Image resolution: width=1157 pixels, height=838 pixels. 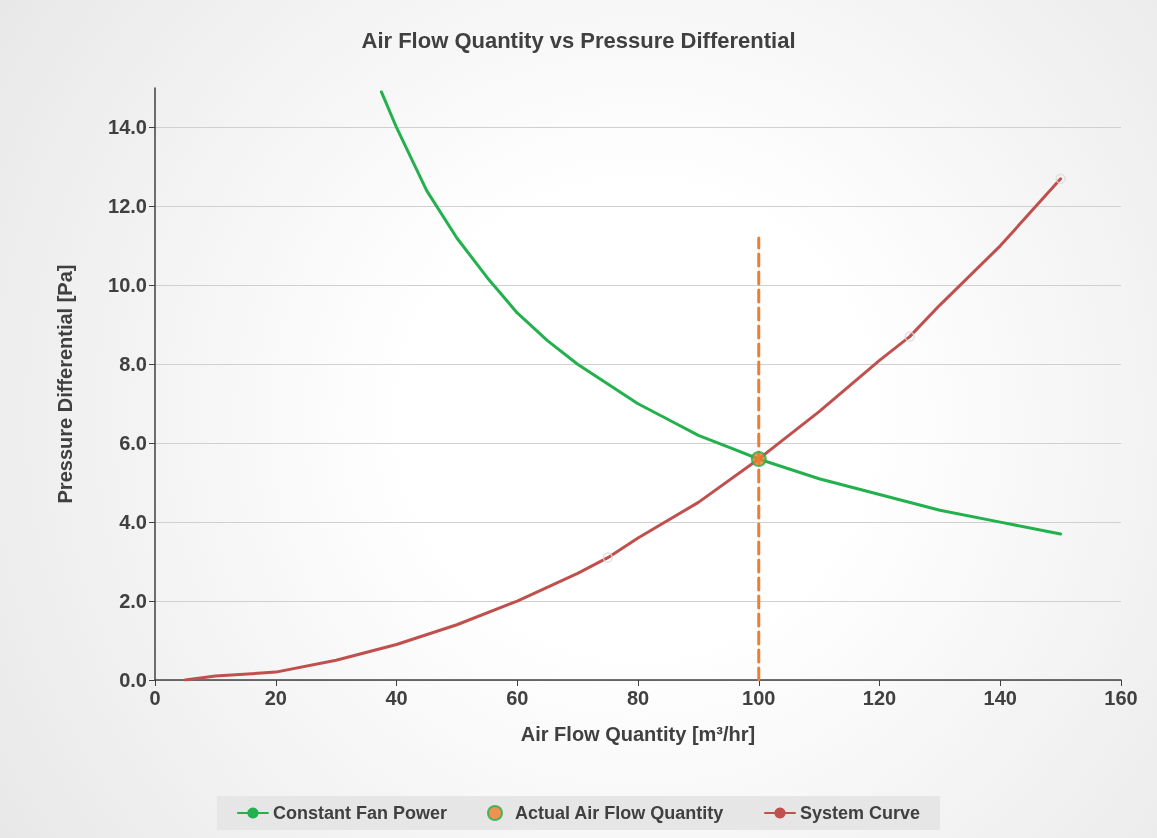 What do you see at coordinates (127, 127) in the screenshot?
I see `y-tick-label: 14.0` at bounding box center [127, 127].